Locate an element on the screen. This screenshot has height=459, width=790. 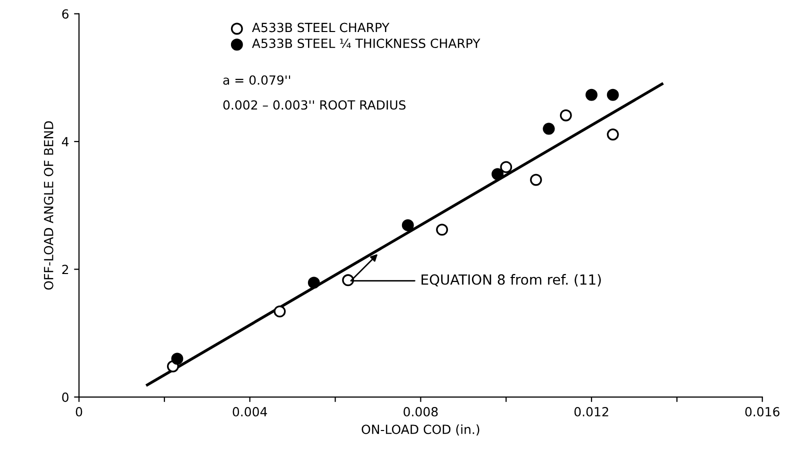
legend-label: A533B STEEL ¼ THICKNESS CHARPY is located at coordinates (366, 43).